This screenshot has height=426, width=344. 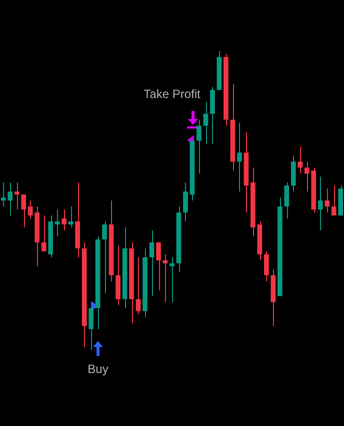 I want to click on annotation: Take Profit, so click(x=172, y=94).